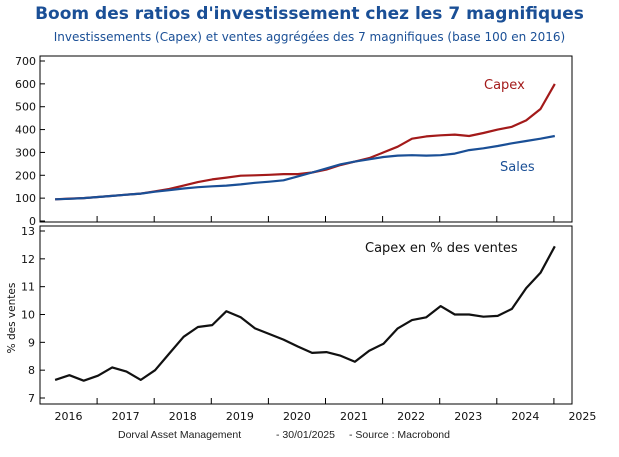 This screenshot has height=457, width=619. Describe the element at coordinates (25, 198) in the screenshot. I see `top-y-tick-label: 100` at that location.